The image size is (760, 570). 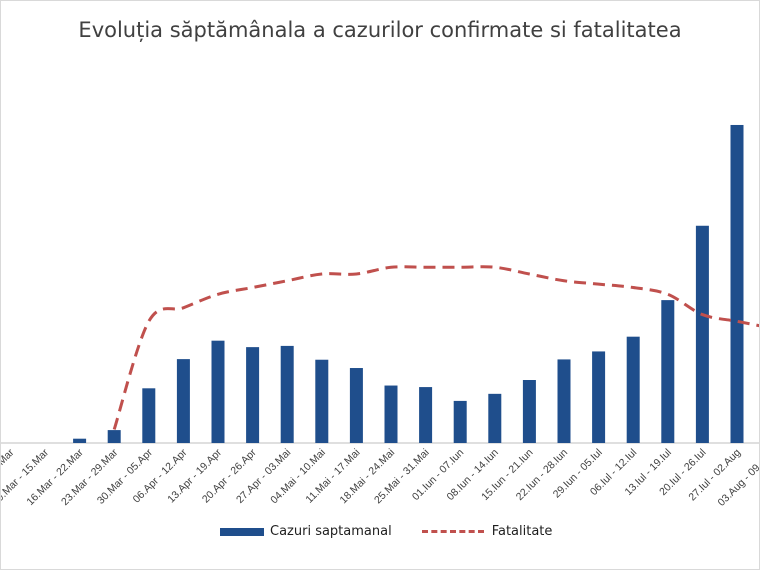 I want to click on chart-legend: Cazuri saptamanal Fatalitate, so click(x=401, y=531).